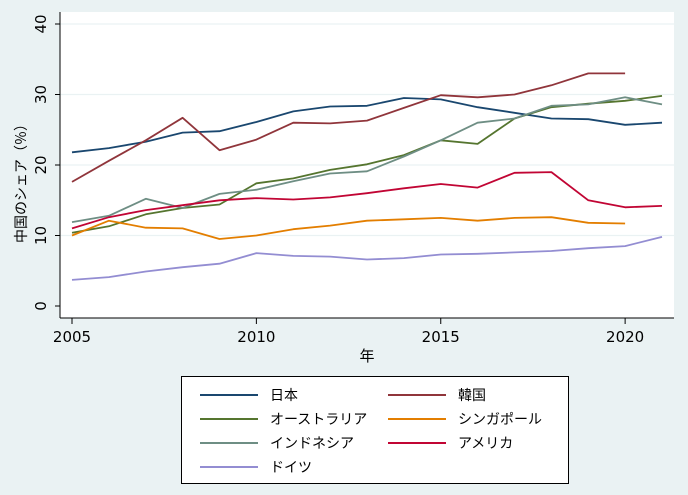  I want to click on legend-label: 日本, so click(284, 396).